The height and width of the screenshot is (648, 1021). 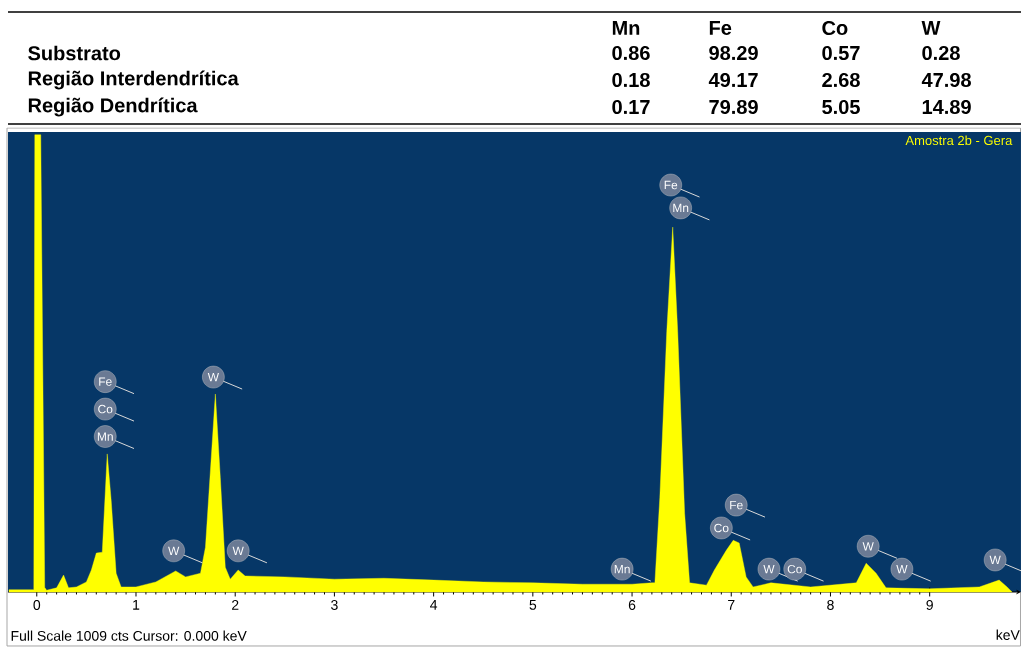 I want to click on x-tick-label: 3, so click(x=334, y=605).